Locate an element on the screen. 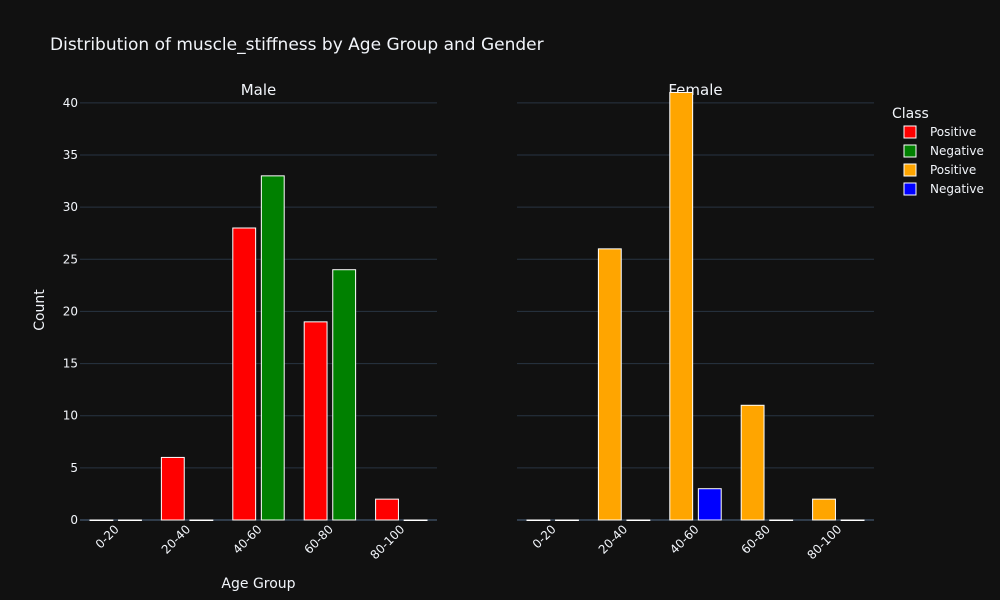 This screenshot has height=600, width=1000. y-axis-label: Count is located at coordinates (40, 310).